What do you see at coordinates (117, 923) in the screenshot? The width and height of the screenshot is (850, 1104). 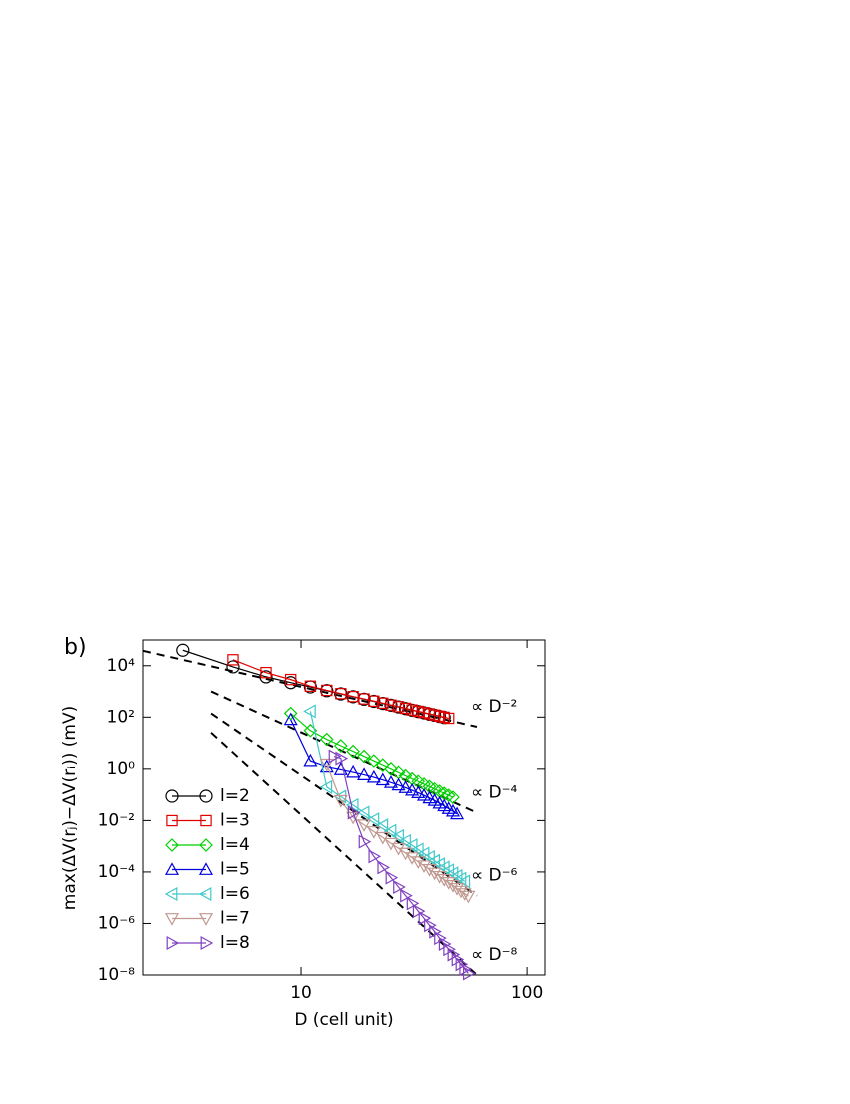 I see `y-tick-label: 10⁻⁶` at bounding box center [117, 923].